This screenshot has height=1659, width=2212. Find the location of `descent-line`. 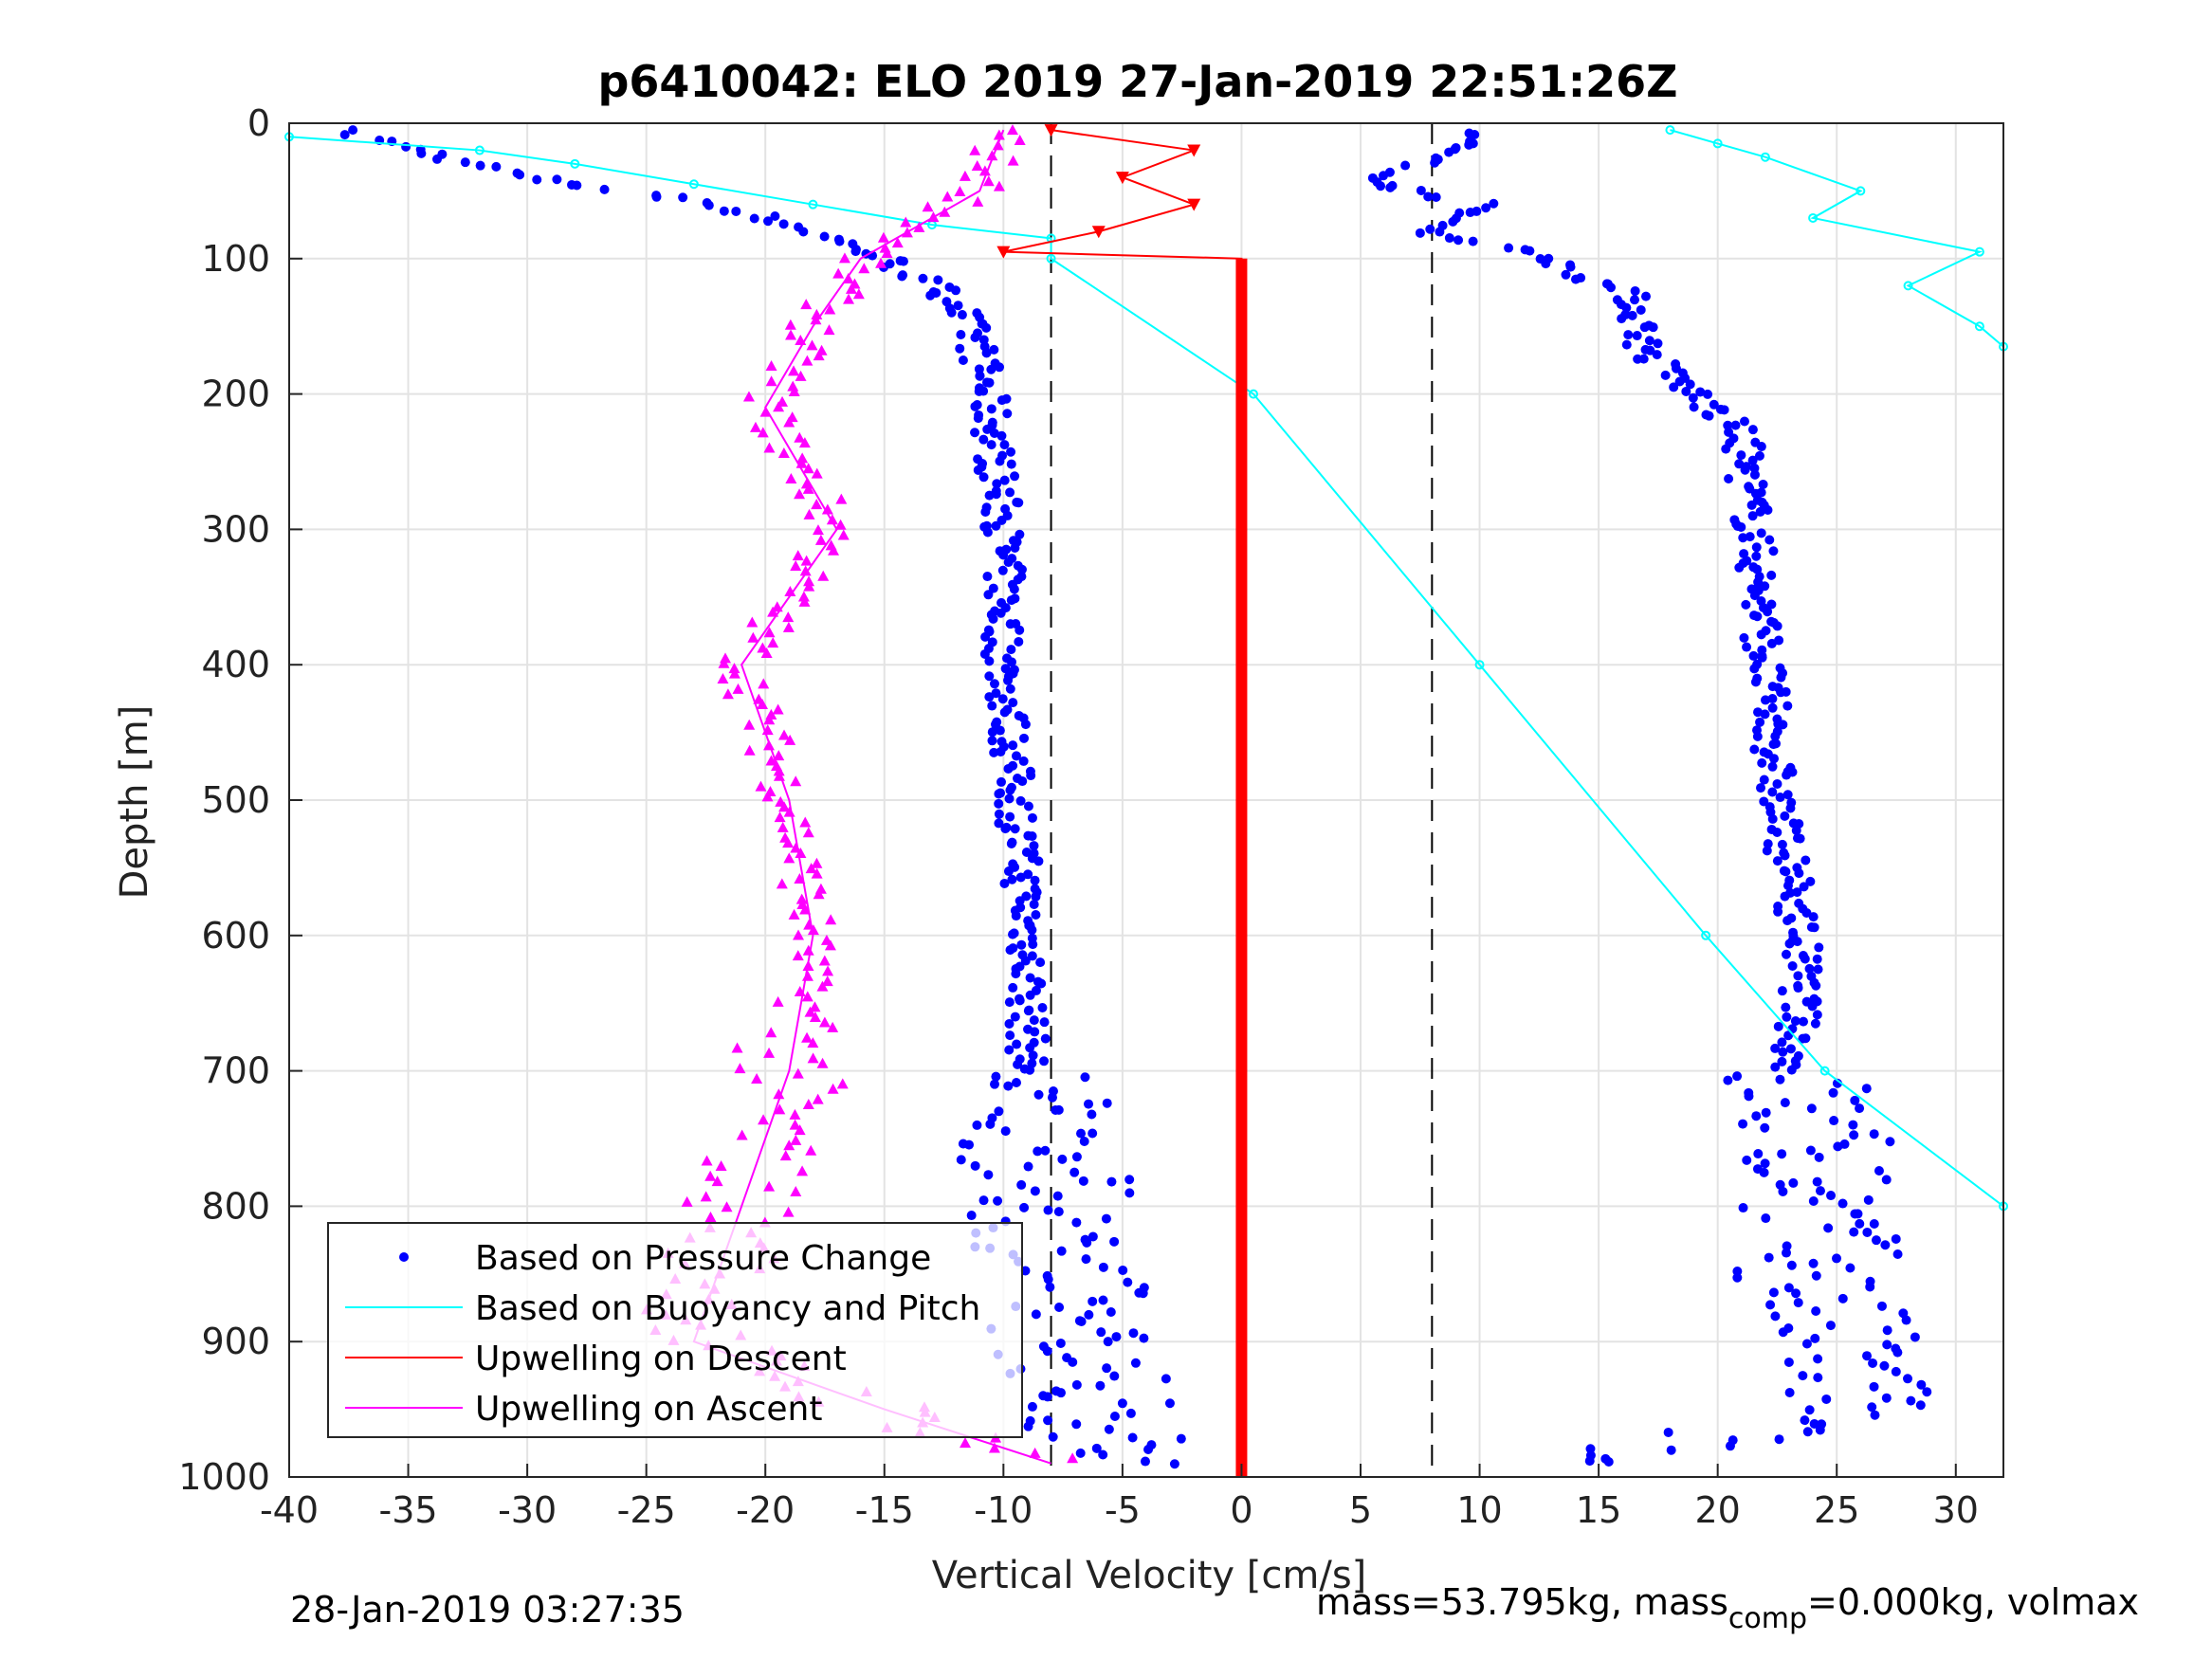

descent-line is located at coordinates (1123, 803).